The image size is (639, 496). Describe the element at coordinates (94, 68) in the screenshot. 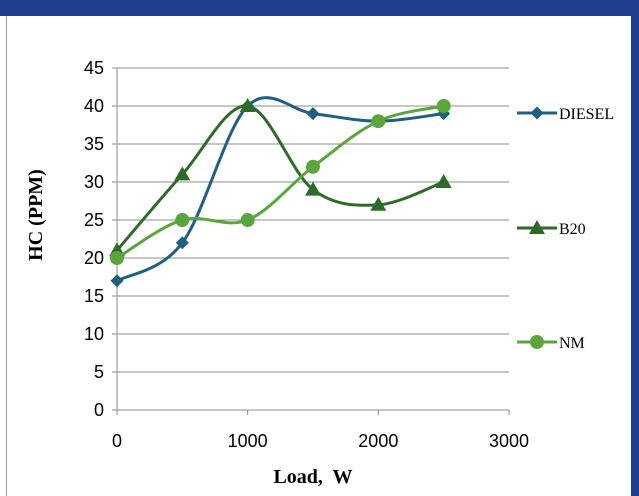

I see `y-tick-label: 45` at that location.